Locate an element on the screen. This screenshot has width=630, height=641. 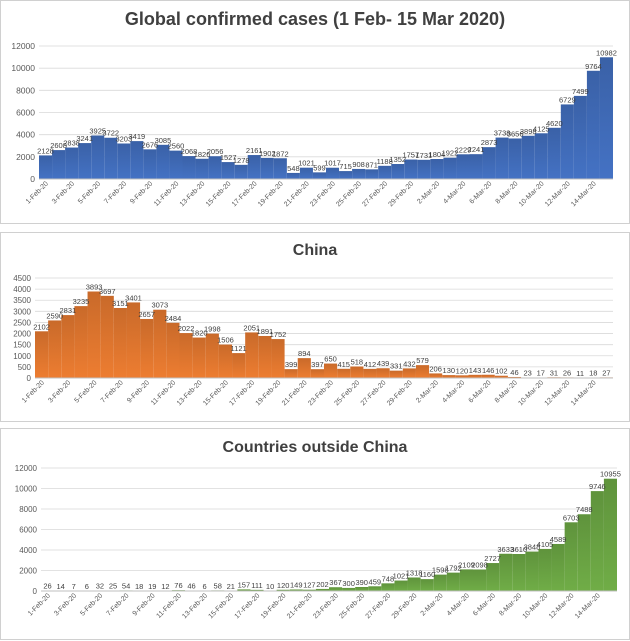
china-y-tick-label: 1500 is located at coordinates (22, 345).